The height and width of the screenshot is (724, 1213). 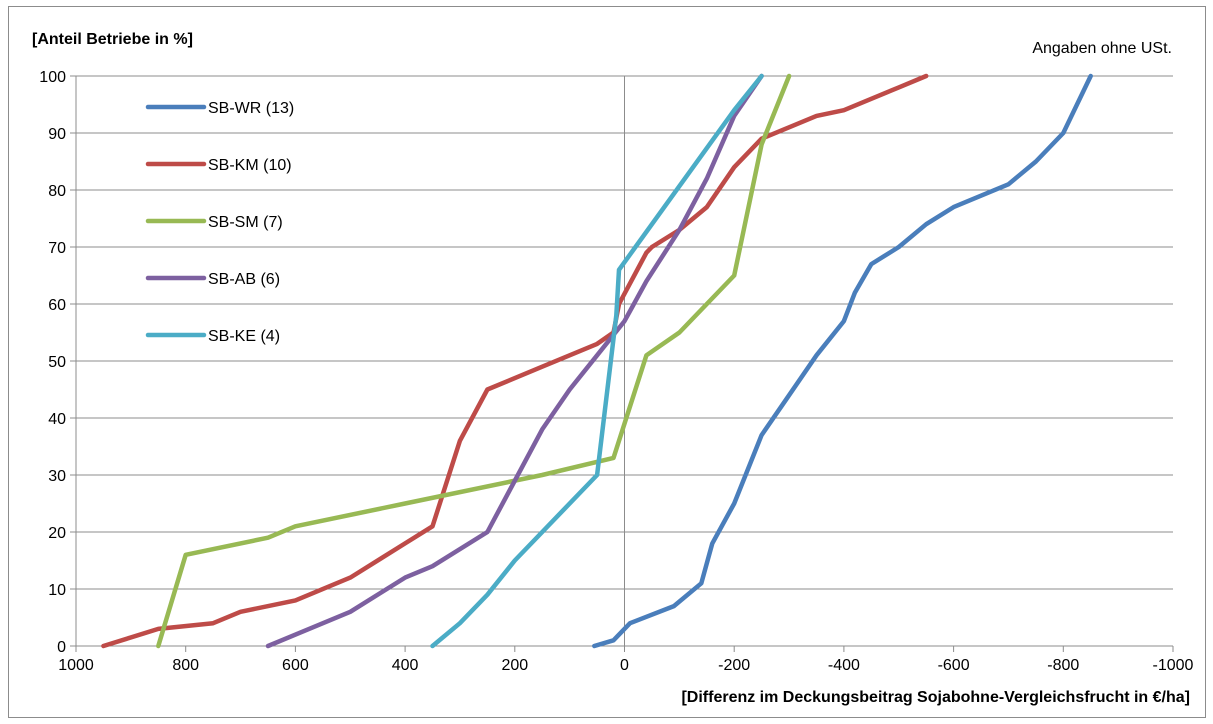 What do you see at coordinates (57, 362) in the screenshot?
I see `y-tick-label-50: 50` at bounding box center [57, 362].